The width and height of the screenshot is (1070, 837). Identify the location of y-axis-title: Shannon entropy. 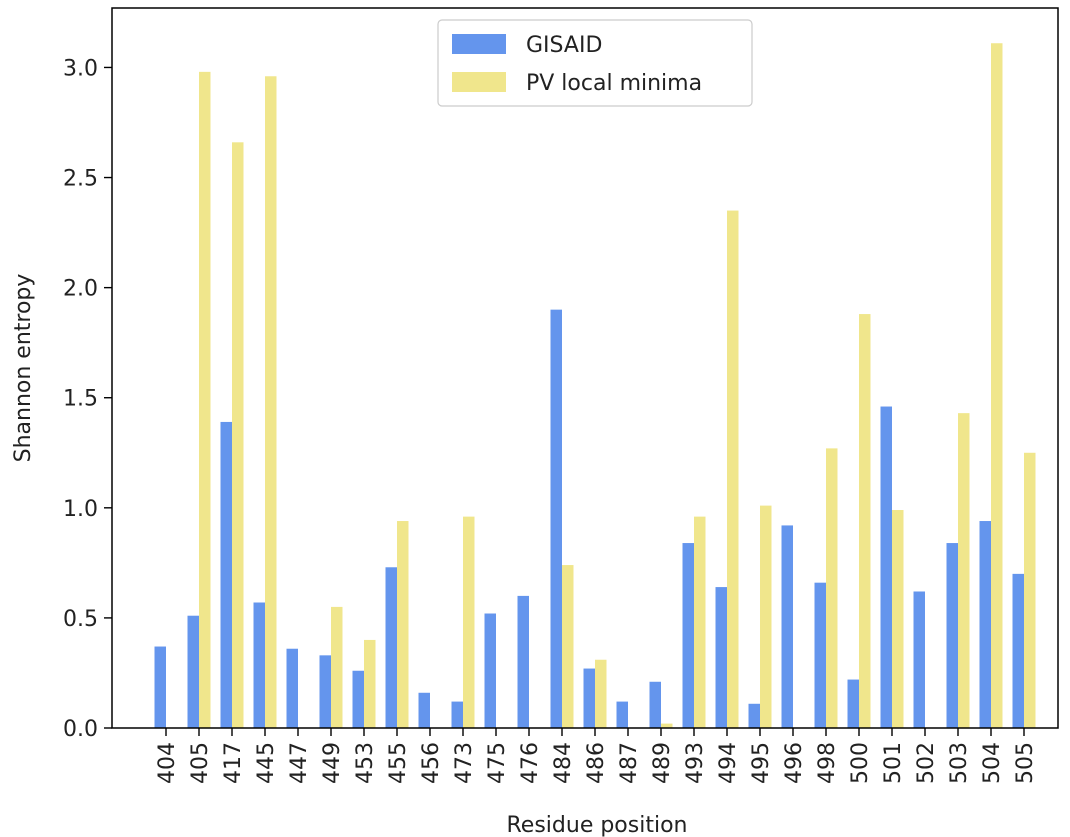
(23, 368).